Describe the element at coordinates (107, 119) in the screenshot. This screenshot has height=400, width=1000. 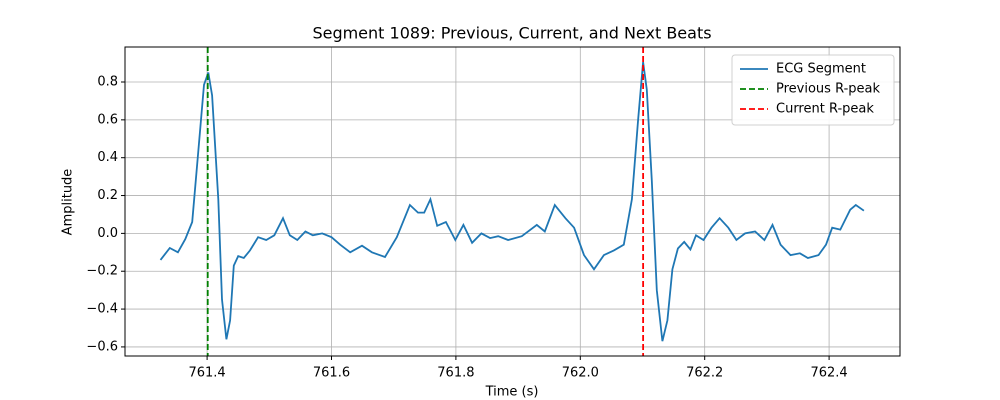
I see `y-tick-label: 0.6` at that location.